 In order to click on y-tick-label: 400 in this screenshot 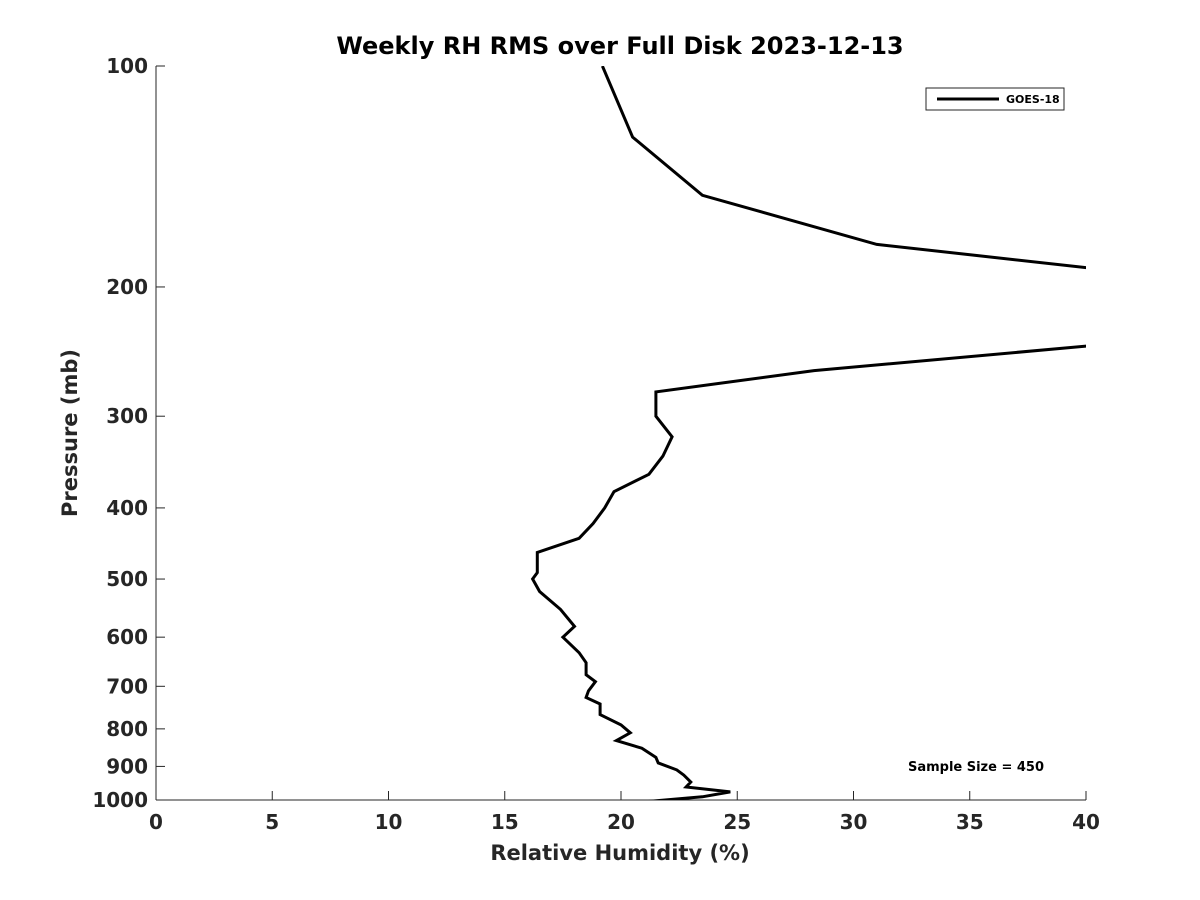, I will do `click(127, 508)`.